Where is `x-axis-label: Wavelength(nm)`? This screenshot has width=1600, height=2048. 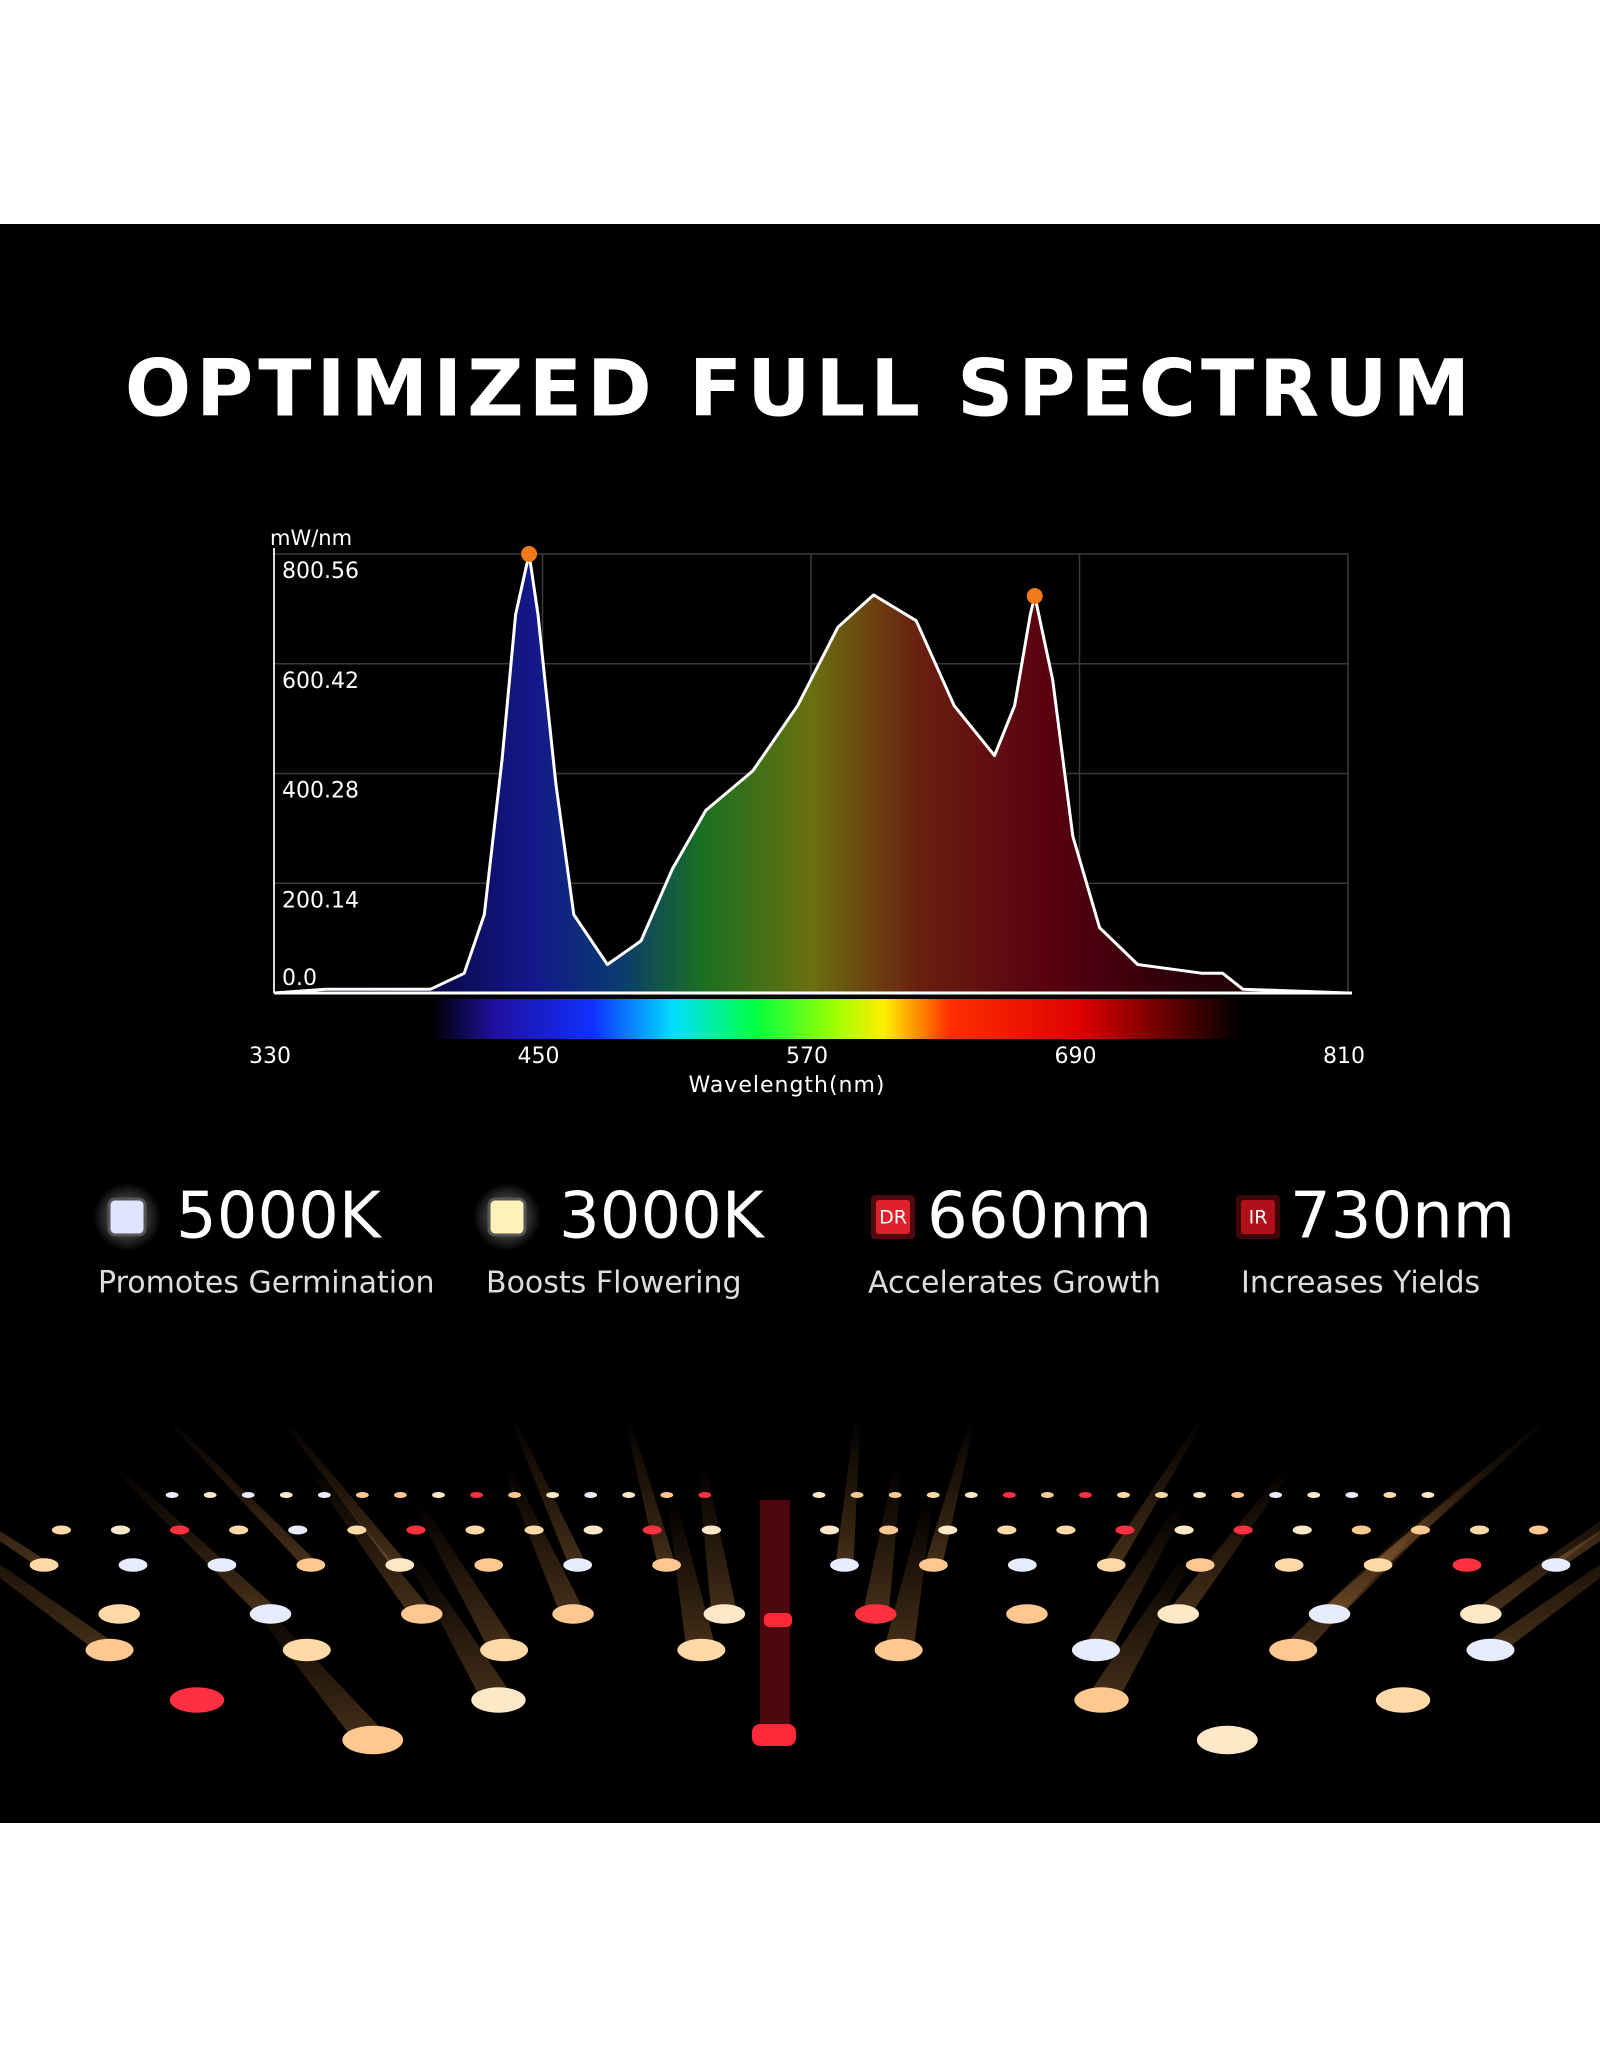 x-axis-label: Wavelength(nm) is located at coordinates (786, 1085).